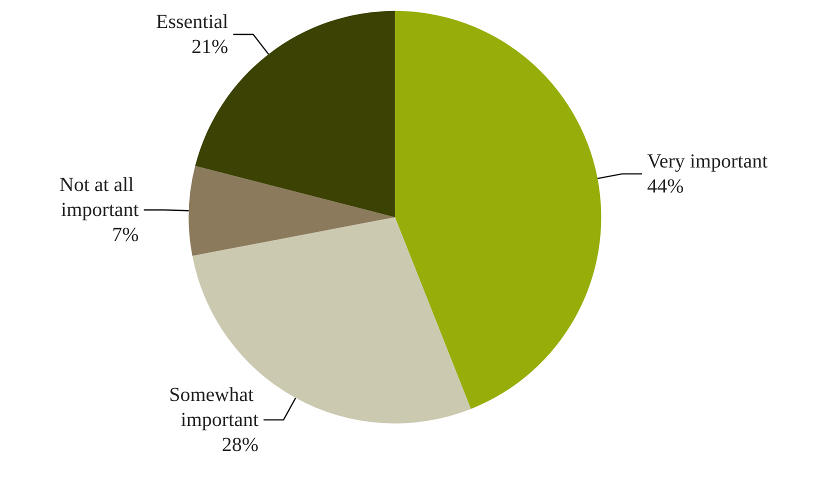  What do you see at coordinates (125, 235) in the screenshot?
I see `data-label: 7%` at bounding box center [125, 235].